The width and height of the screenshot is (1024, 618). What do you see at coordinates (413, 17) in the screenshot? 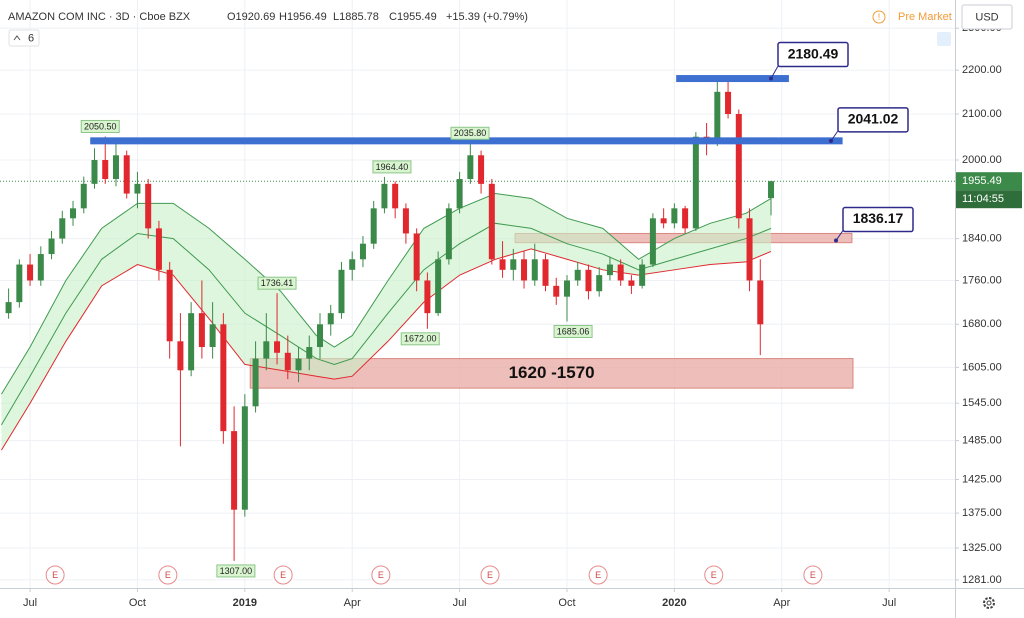
I see `ohlc-close: C1955.49` at bounding box center [413, 17].